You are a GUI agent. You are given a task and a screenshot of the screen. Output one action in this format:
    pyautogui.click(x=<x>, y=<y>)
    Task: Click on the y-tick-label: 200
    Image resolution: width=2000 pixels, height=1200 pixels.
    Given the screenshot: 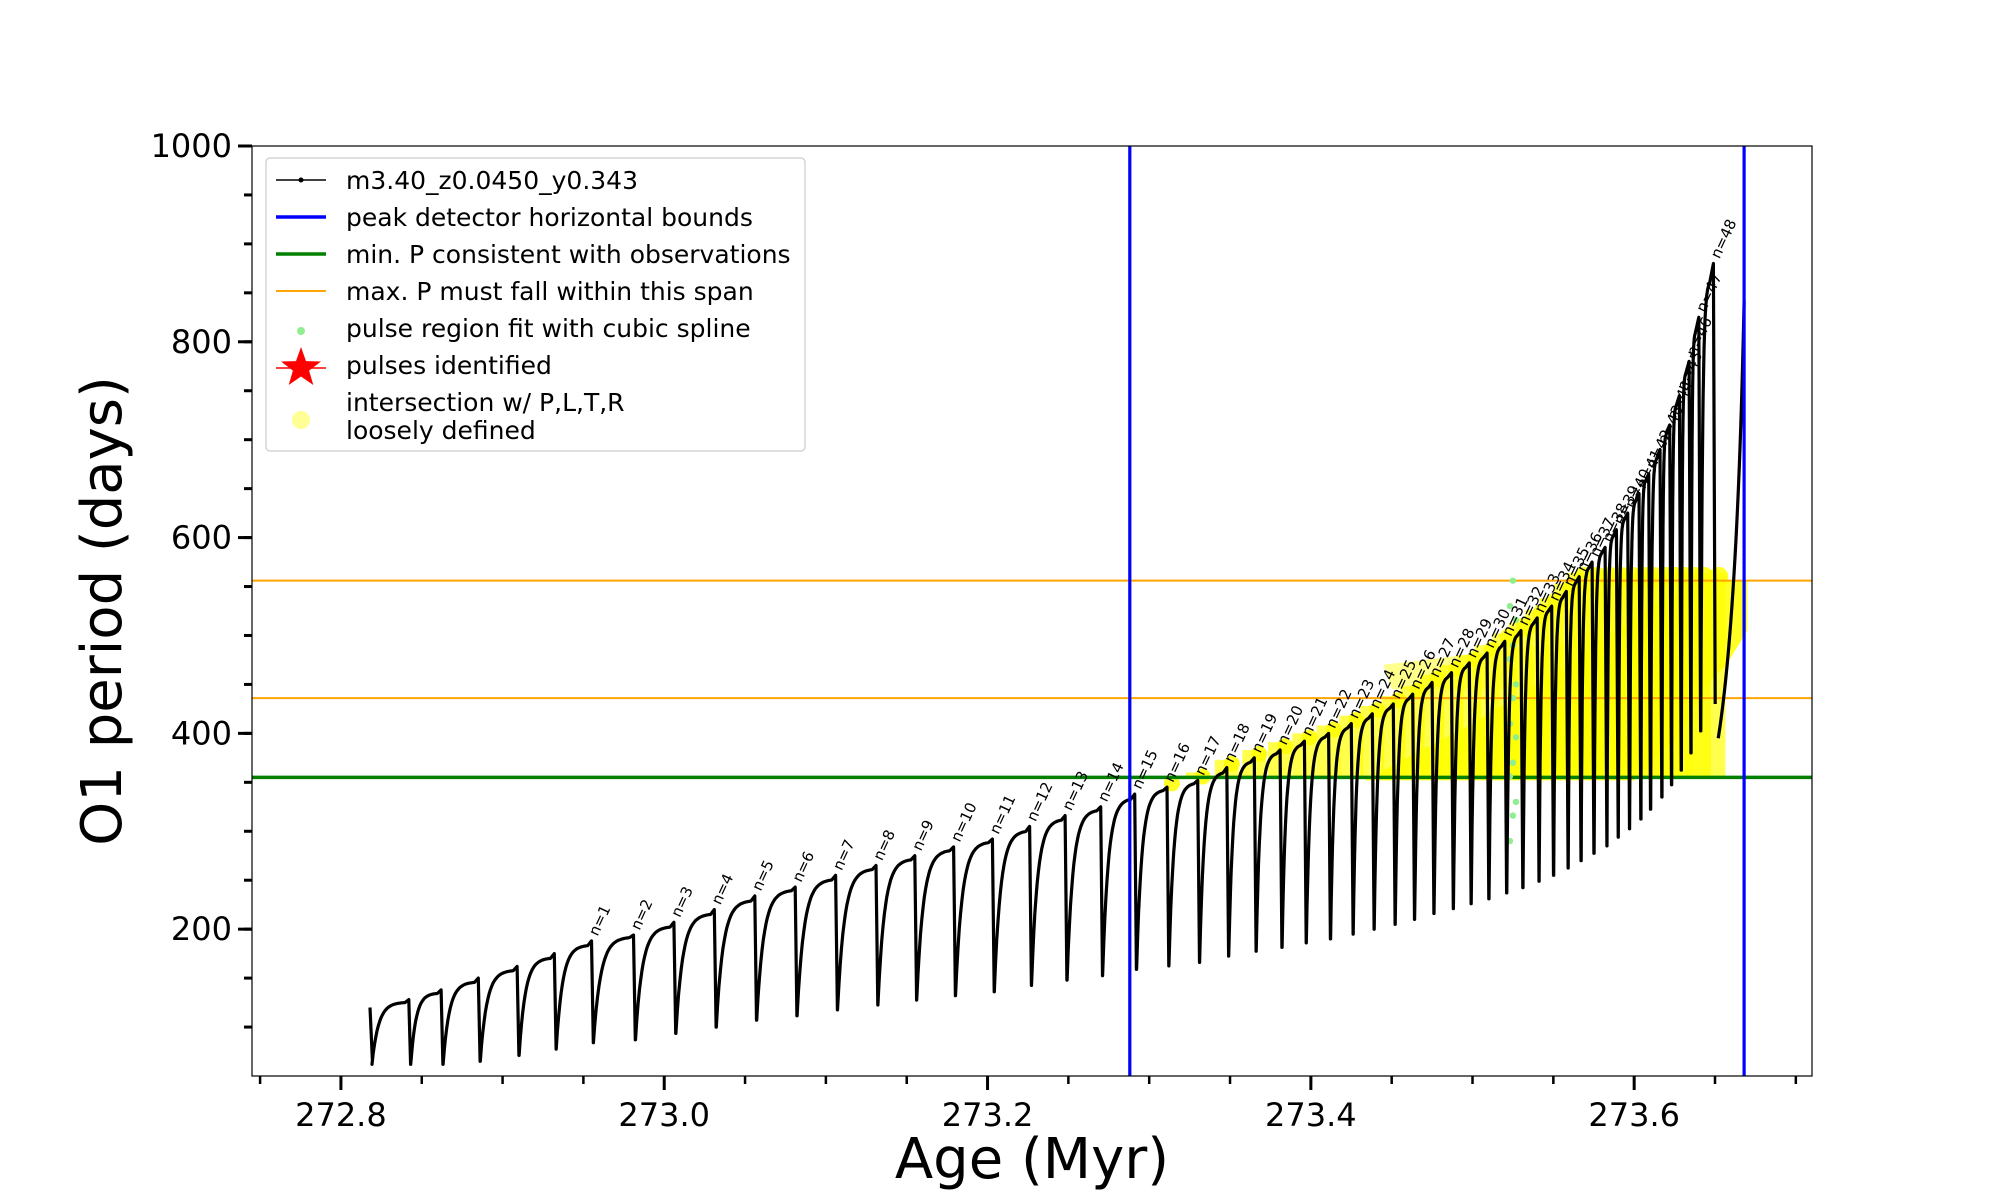 What is the action you would take?
    pyautogui.click(x=201, y=929)
    